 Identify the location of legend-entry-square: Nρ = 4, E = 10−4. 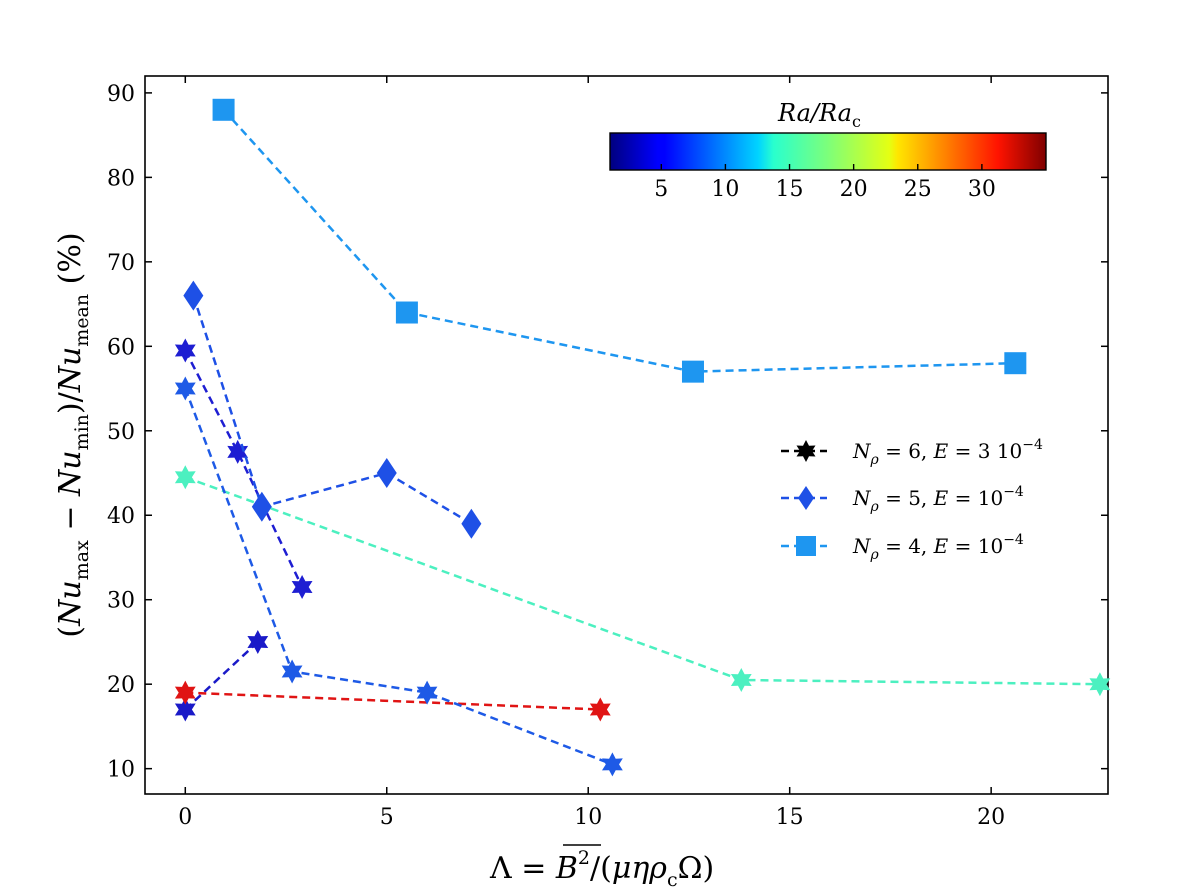
(902, 547).